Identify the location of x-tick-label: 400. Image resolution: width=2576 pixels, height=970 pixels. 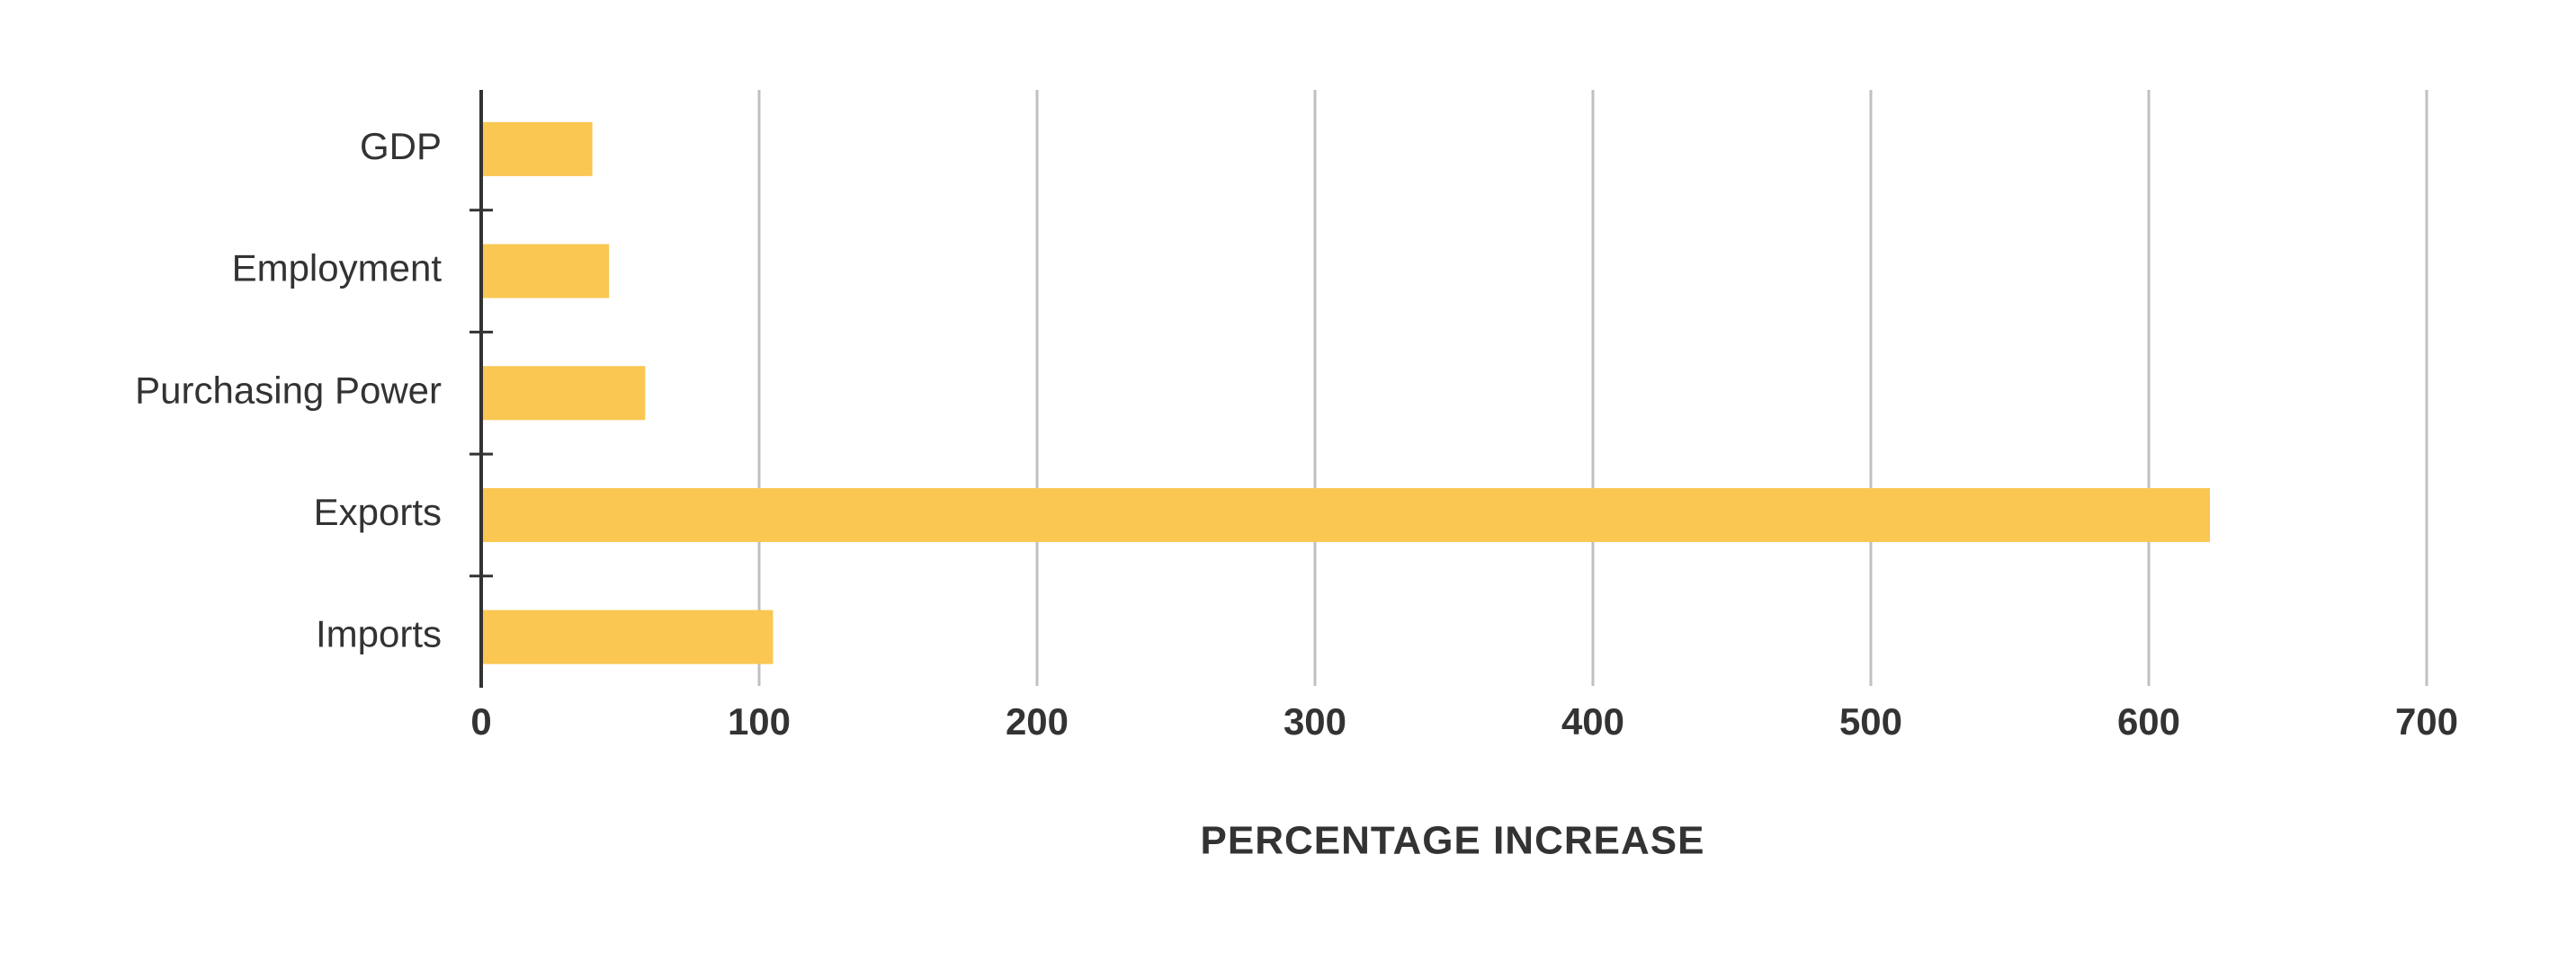
(1592, 721).